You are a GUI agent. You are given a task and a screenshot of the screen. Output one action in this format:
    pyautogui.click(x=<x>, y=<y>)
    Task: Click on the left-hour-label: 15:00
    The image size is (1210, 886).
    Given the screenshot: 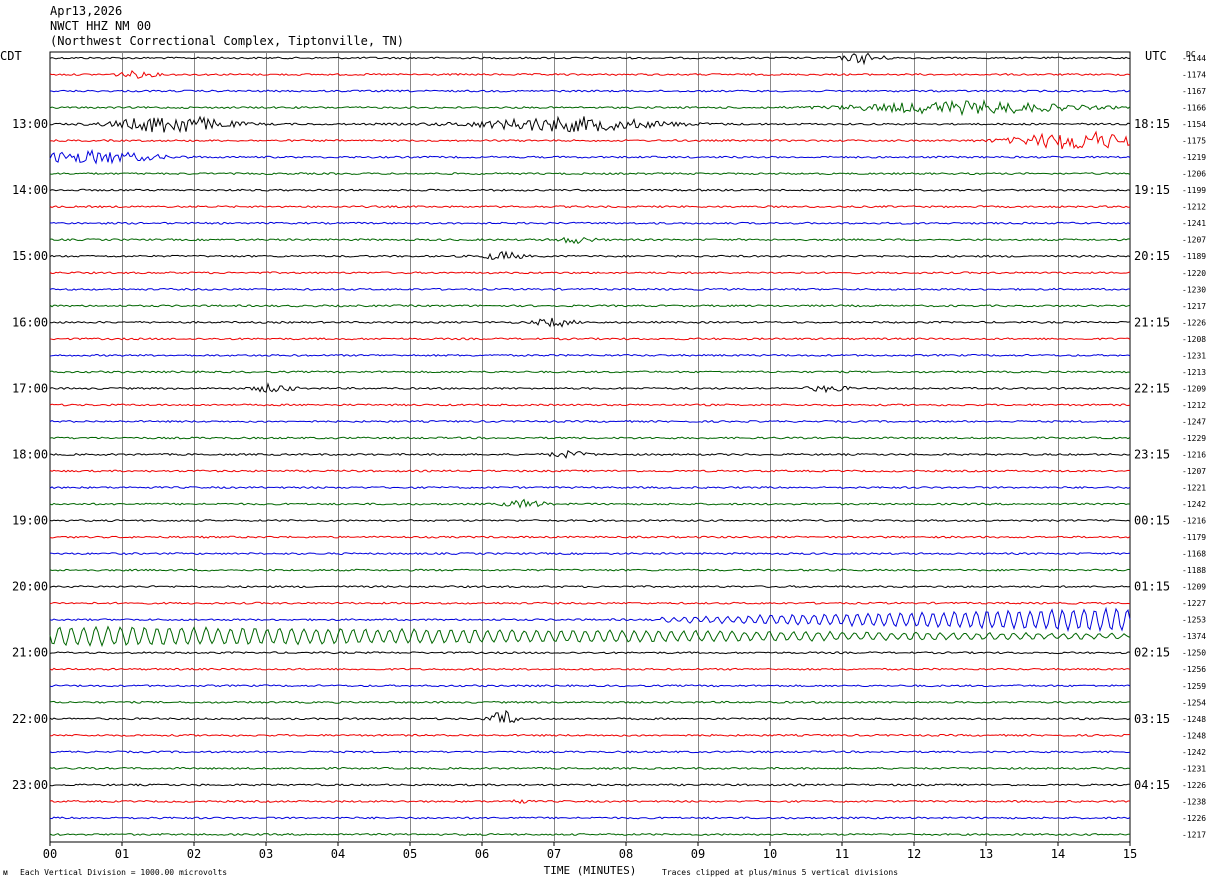 What is the action you would take?
    pyautogui.click(x=30, y=256)
    